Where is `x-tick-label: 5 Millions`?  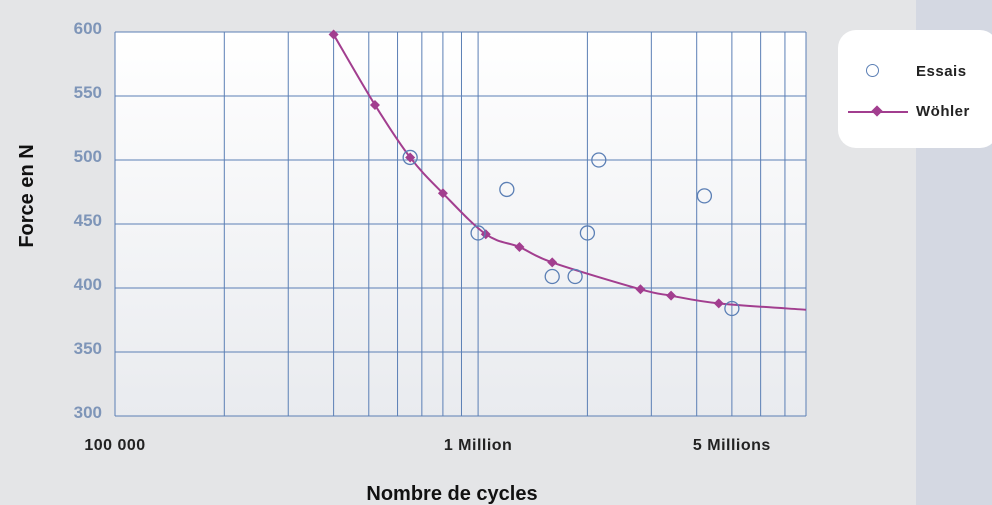
x-tick-label: 5 Millions is located at coordinates (732, 445).